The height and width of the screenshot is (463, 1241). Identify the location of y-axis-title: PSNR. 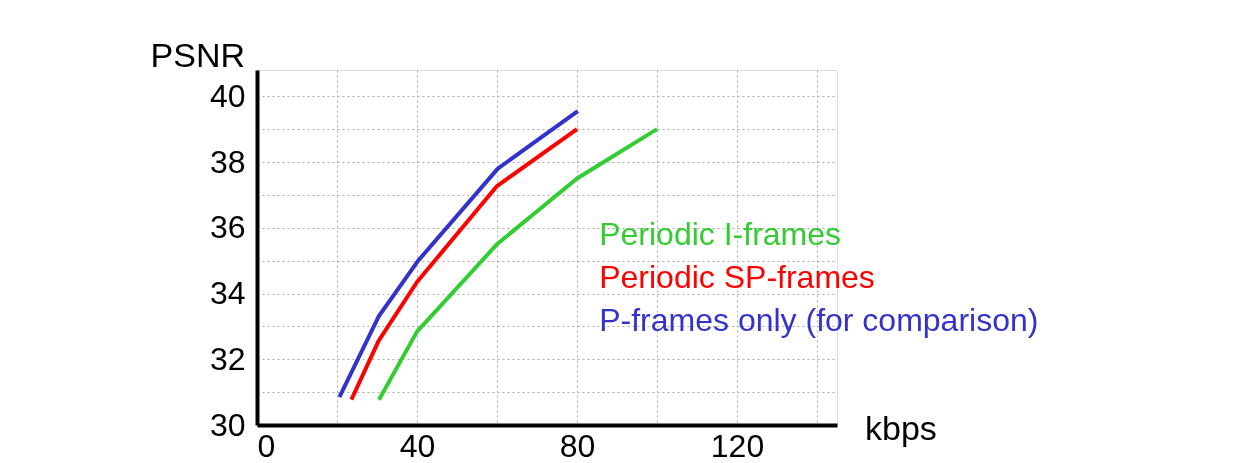
(197, 55).